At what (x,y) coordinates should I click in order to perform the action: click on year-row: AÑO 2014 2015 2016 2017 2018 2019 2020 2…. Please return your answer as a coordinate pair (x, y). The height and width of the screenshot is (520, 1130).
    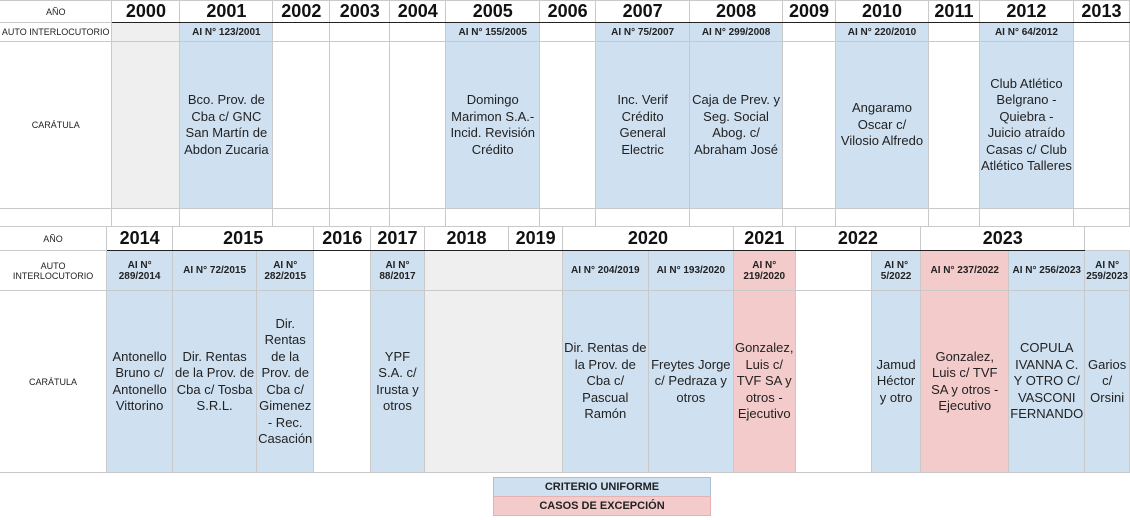
    Looking at the image, I should click on (565, 238).